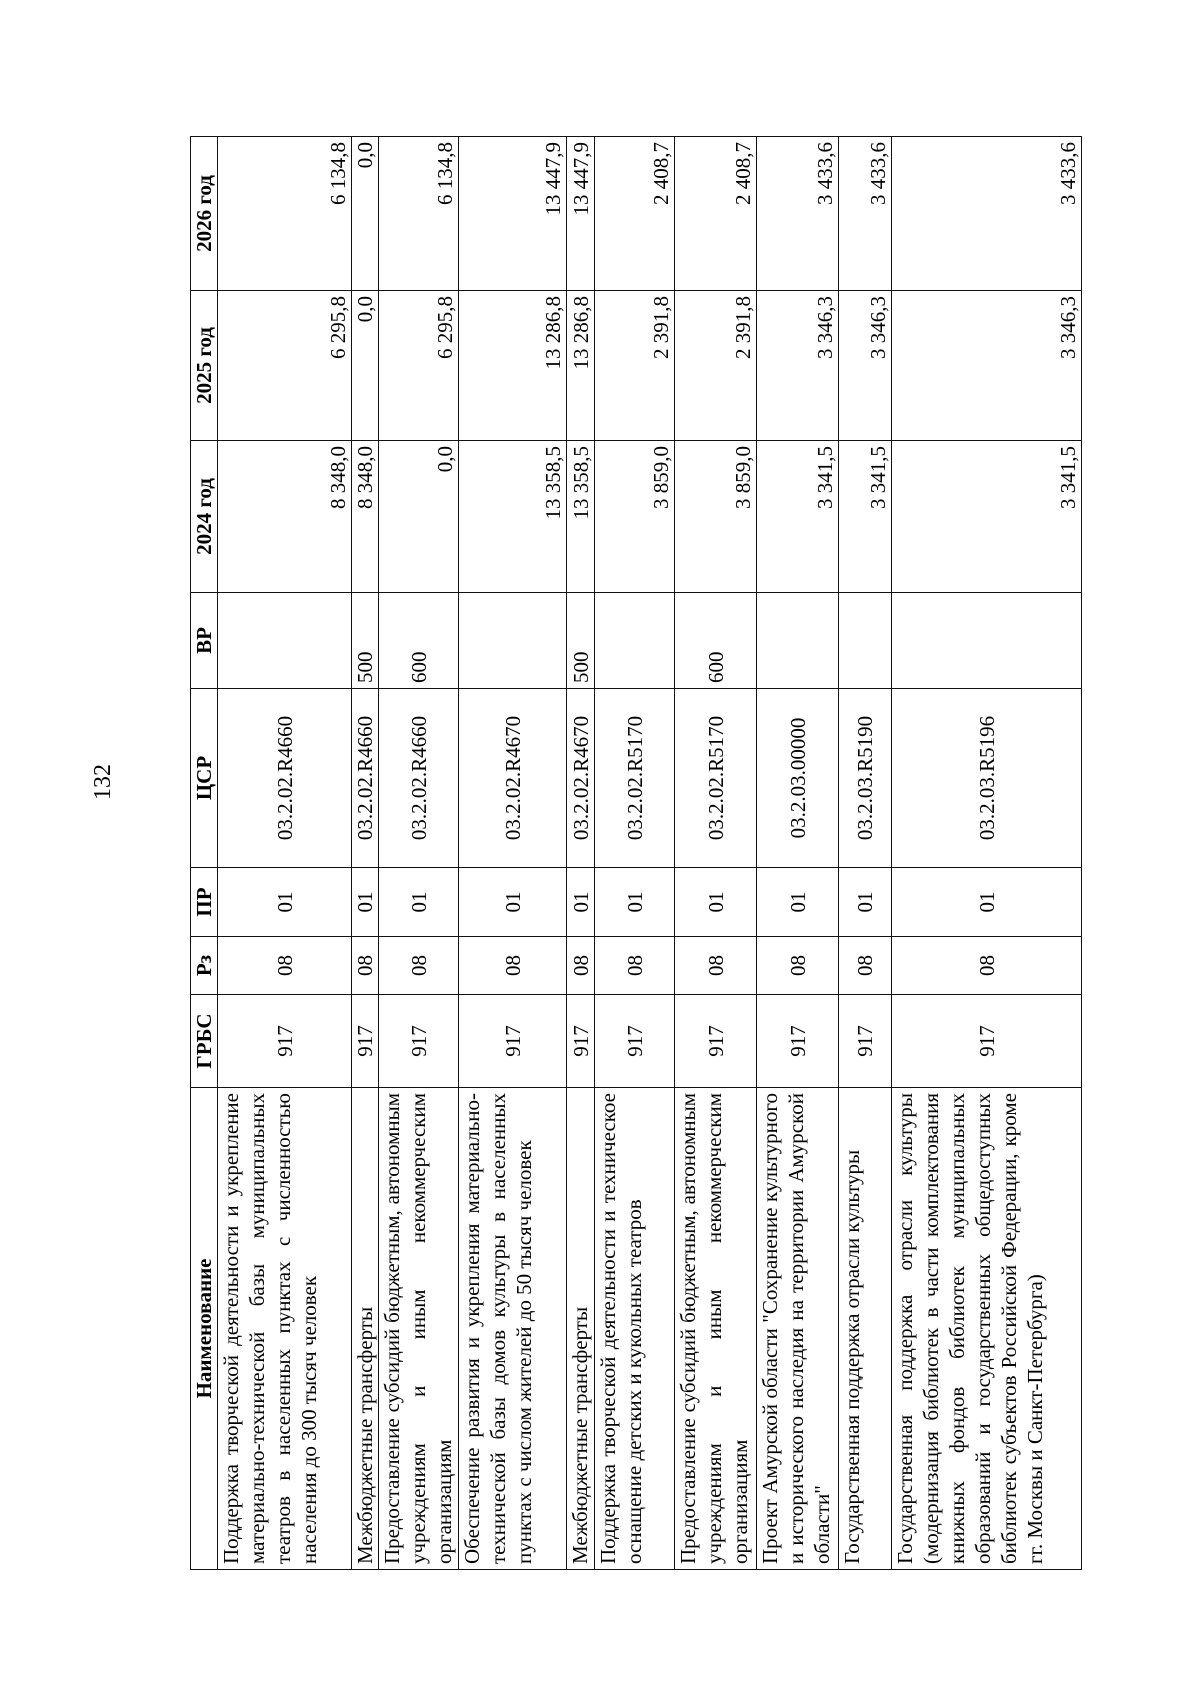 The width and height of the screenshot is (1200, 1706). Describe the element at coordinates (103, 782) in the screenshot. I see `page-number: 132` at that location.